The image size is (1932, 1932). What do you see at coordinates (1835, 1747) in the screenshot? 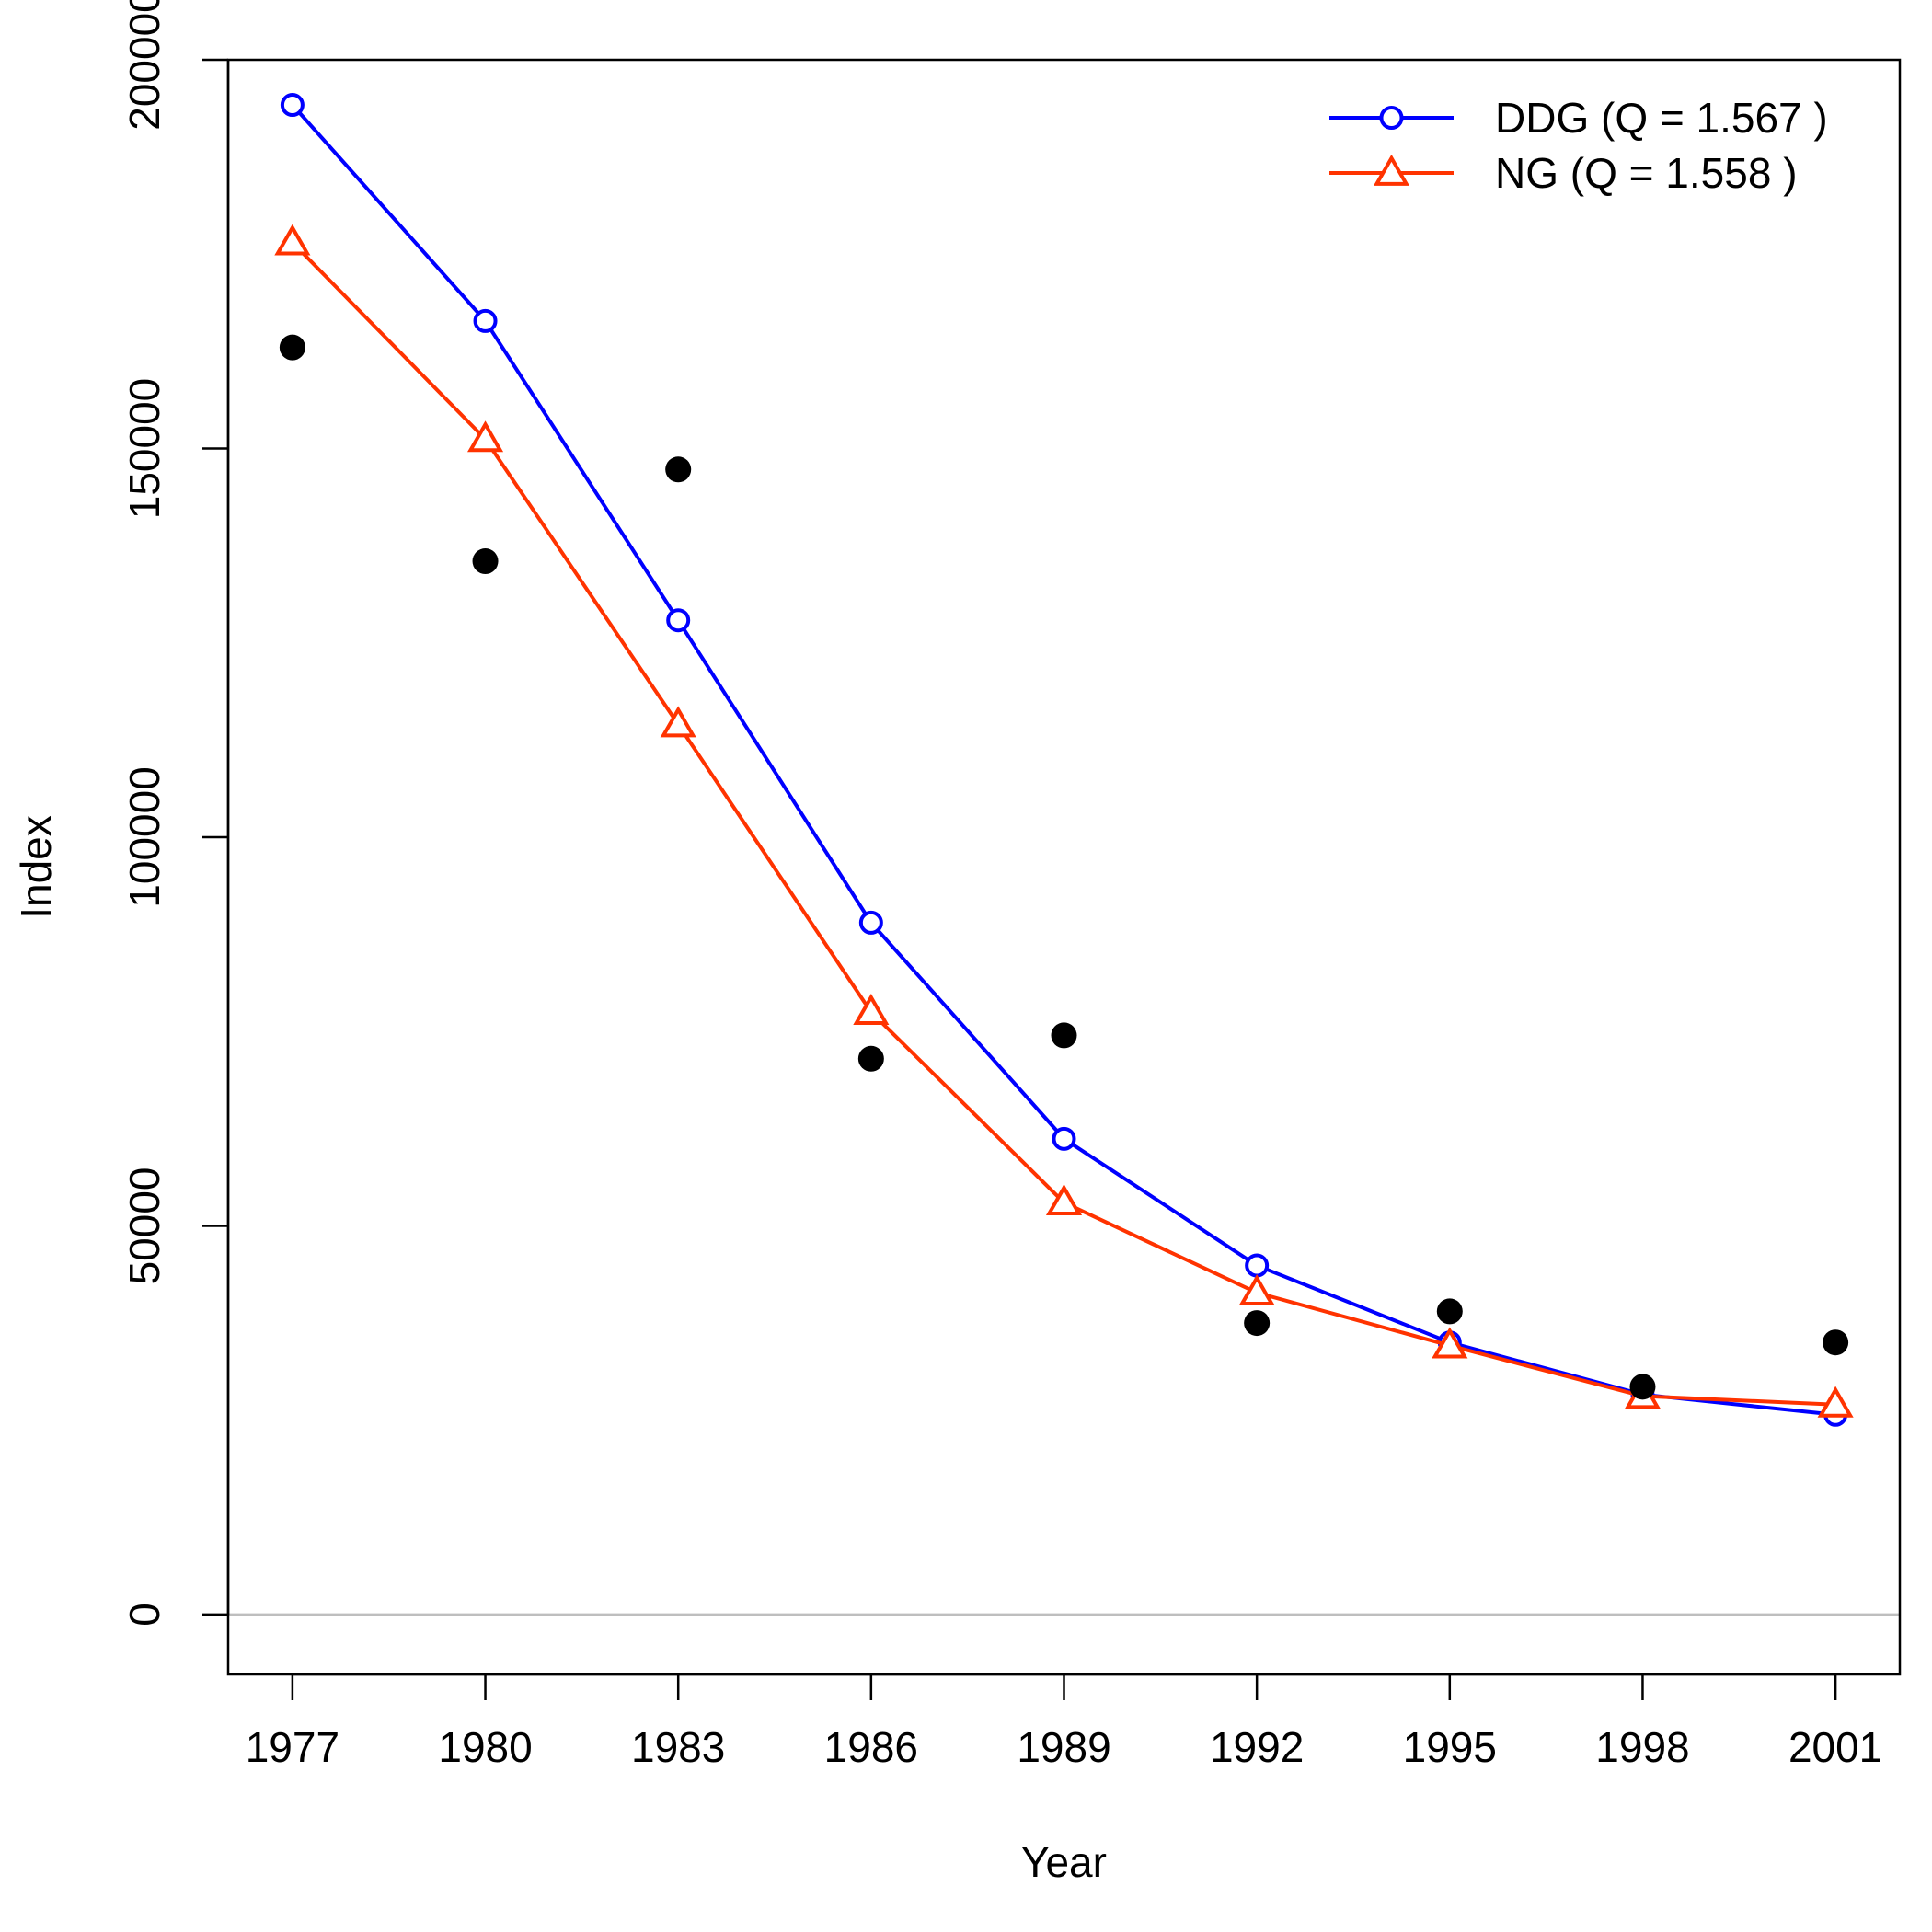
I see `x-tick-label: 2001` at bounding box center [1835, 1747].